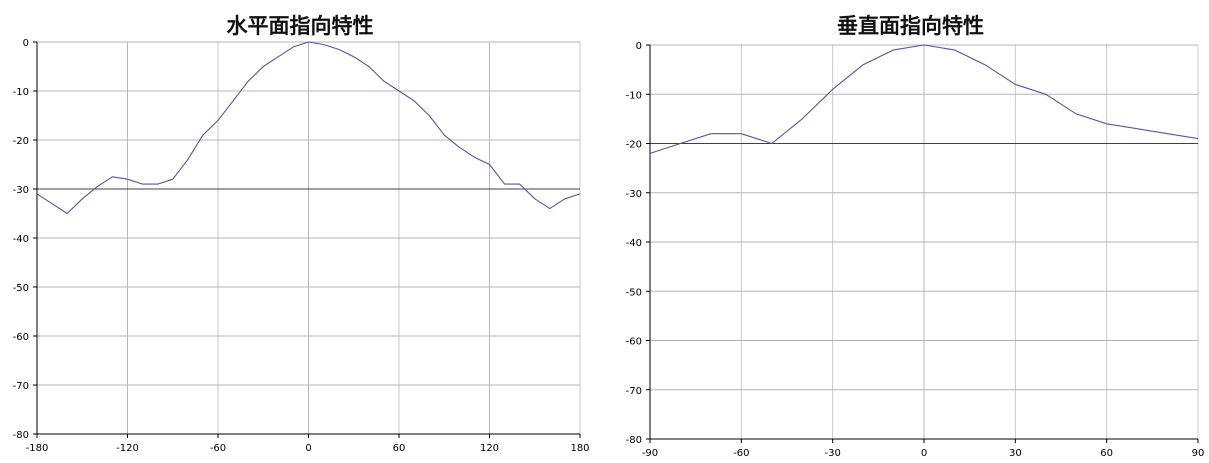  I want to click on chart-title: 垂直面指向特性, so click(910, 26).